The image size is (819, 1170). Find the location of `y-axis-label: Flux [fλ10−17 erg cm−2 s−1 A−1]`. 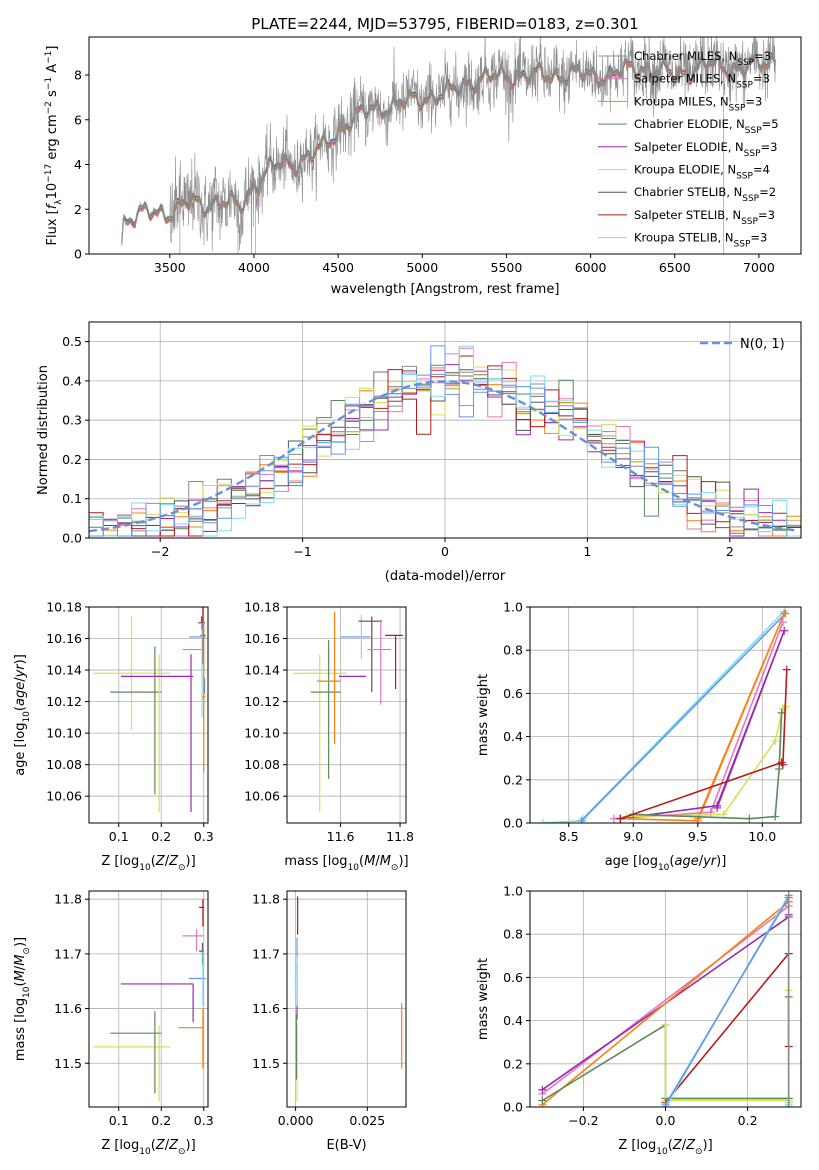

y-axis-label: Flux [fλ10−17 erg cm−2 s−1 A−1] is located at coordinates (54, 146).